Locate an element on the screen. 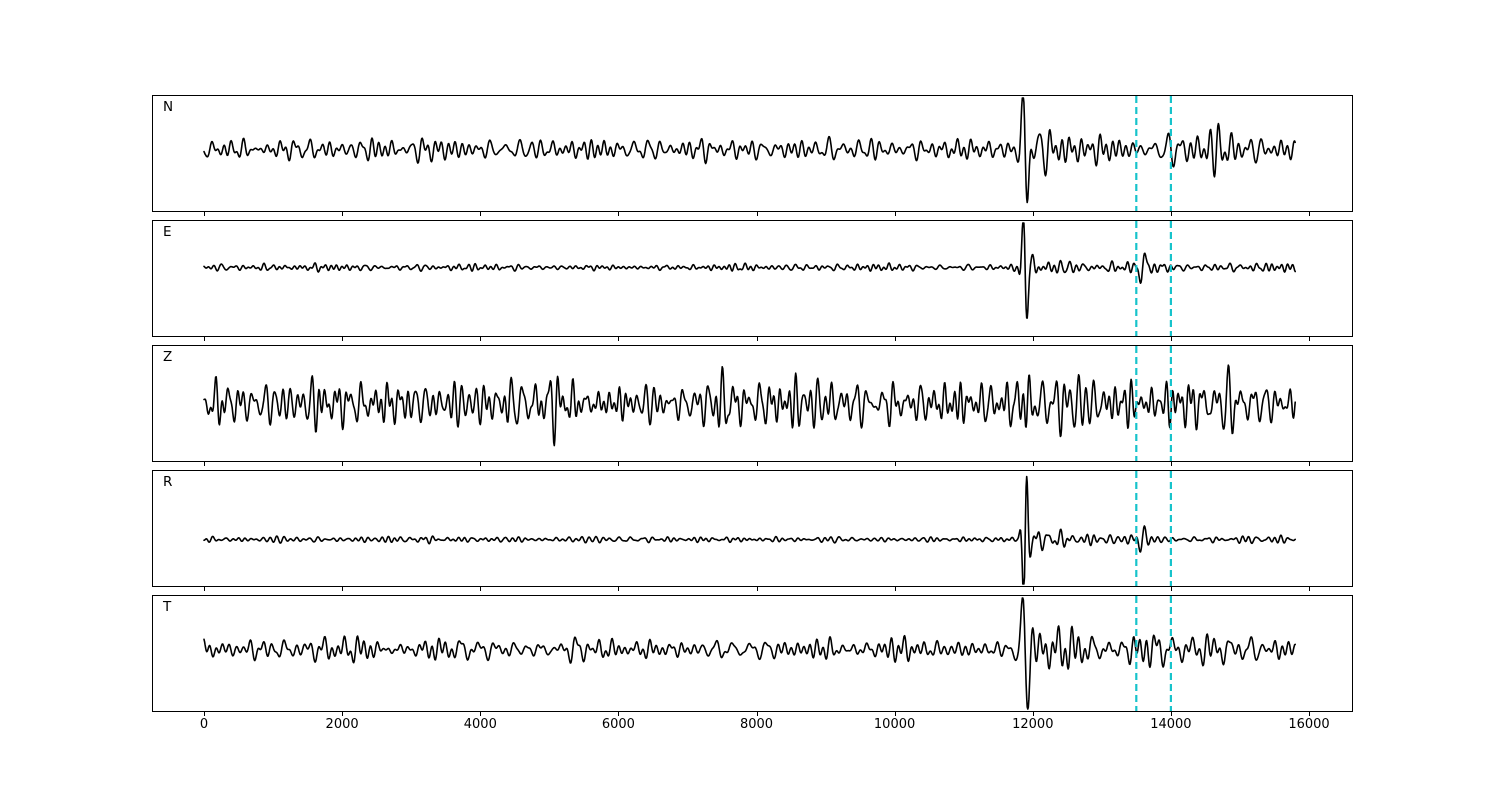  x-tick-label-16000: 16000 is located at coordinates (1309, 724).